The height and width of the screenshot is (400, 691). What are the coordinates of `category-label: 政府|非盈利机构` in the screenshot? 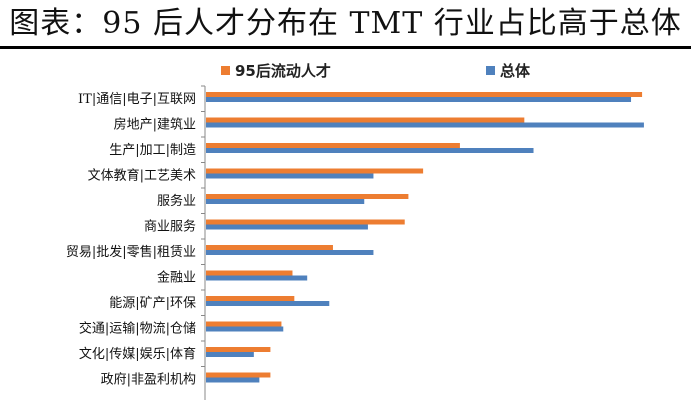 It's located at (148, 380).